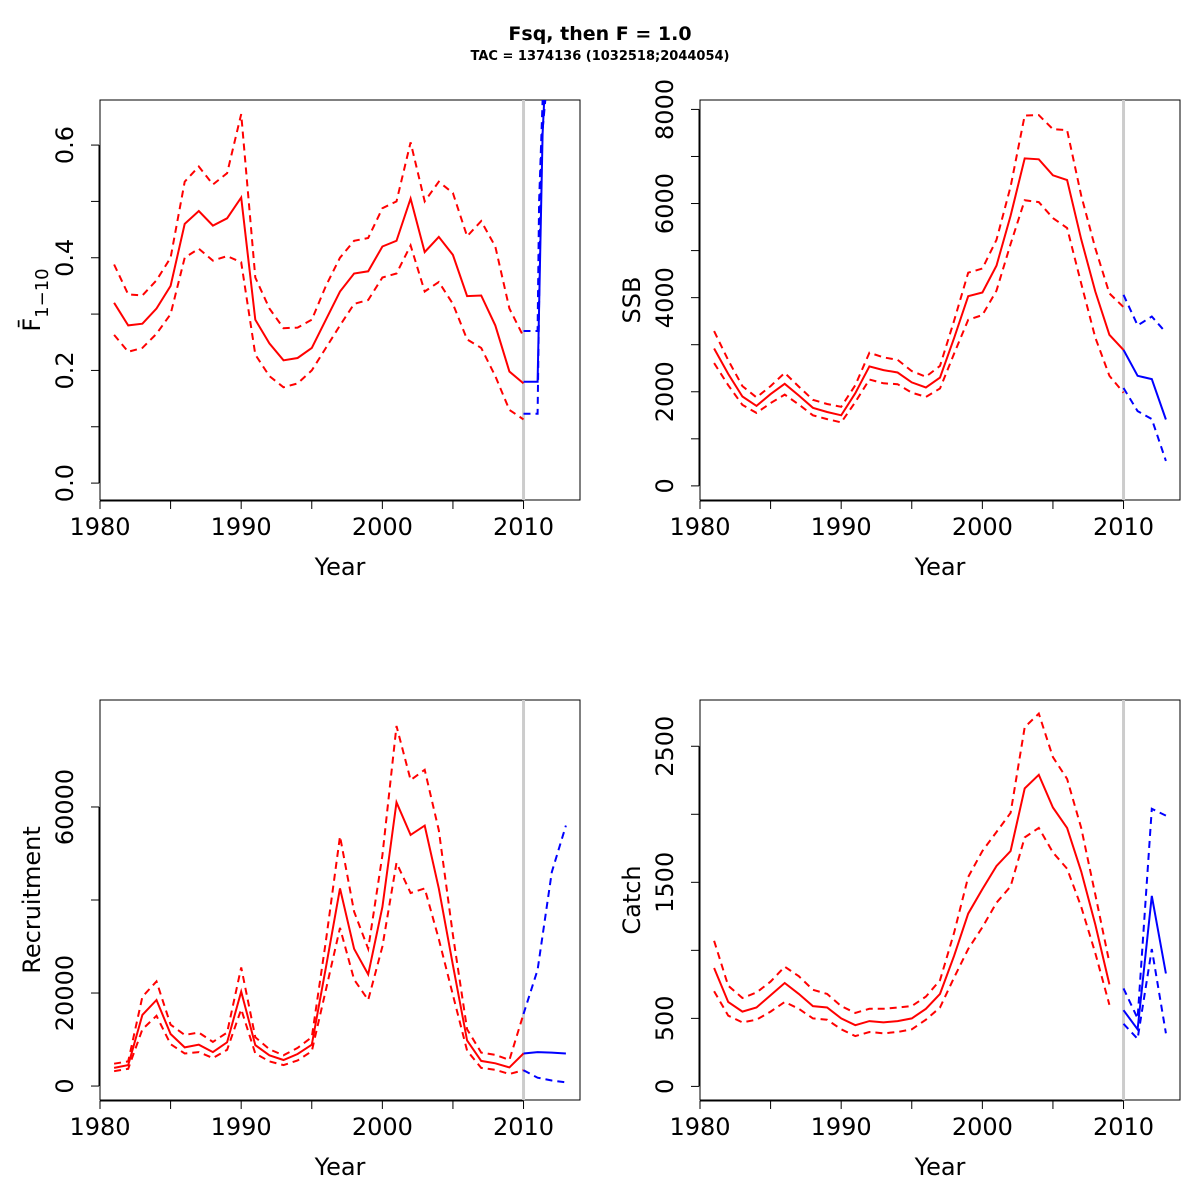 This screenshot has width=1200, height=1200. Describe the element at coordinates (340, 1167) in the screenshot. I see `recruitment-x-axis-label: Year` at that location.